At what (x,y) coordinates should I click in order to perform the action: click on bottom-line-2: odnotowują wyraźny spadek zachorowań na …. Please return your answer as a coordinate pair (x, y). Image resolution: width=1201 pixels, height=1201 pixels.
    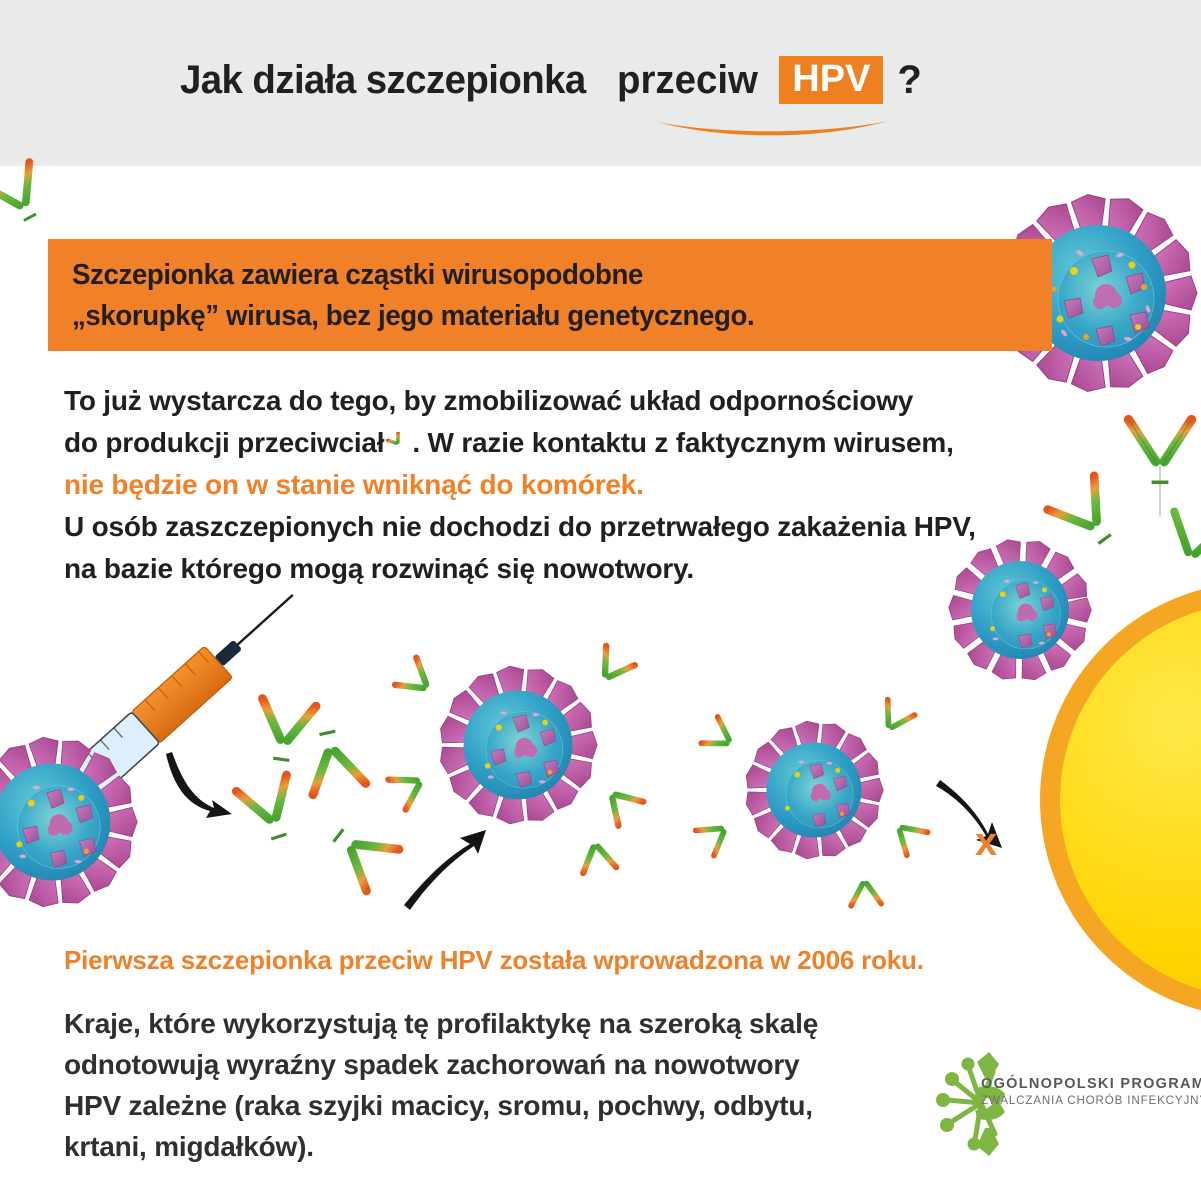
    Looking at the image, I should click on (432, 1064).